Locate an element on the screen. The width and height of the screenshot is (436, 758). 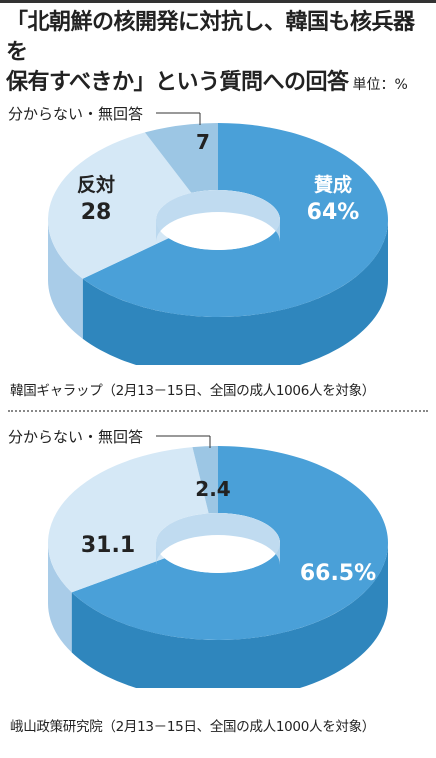
value-oppose-gallup: 28 is located at coordinates (96, 212).